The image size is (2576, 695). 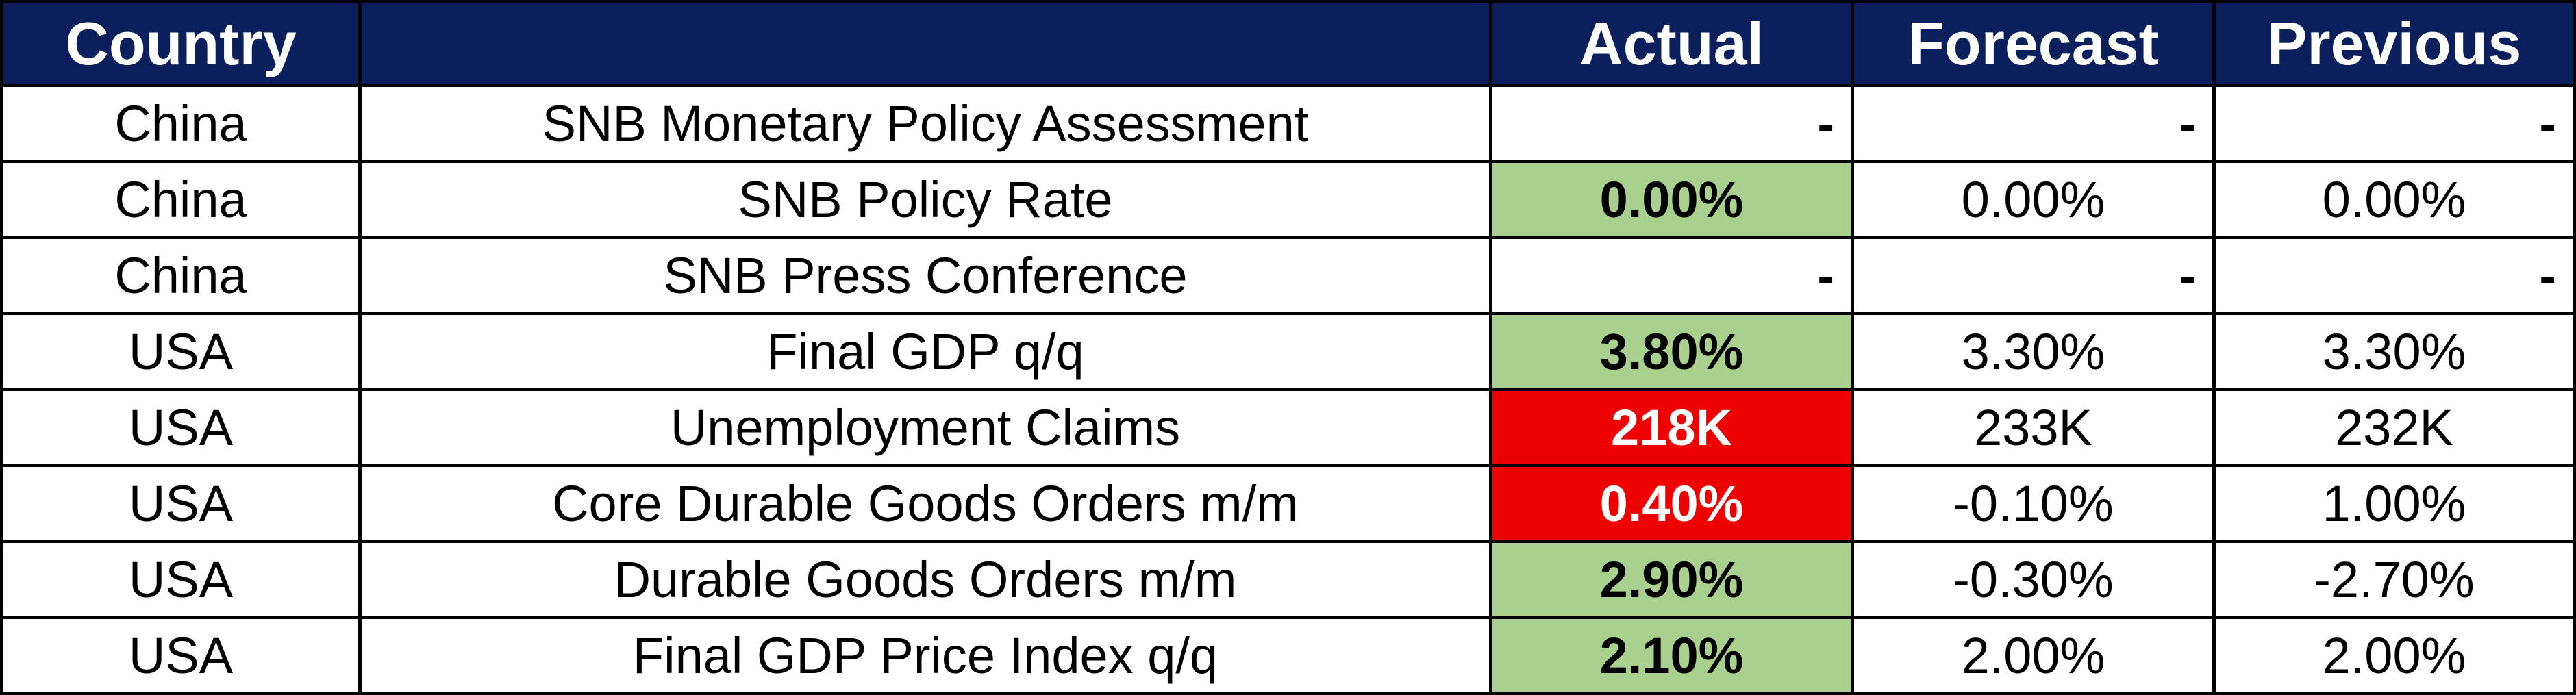 I want to click on event-cell: SNB Monetary Policy Assessment, so click(x=925, y=124).